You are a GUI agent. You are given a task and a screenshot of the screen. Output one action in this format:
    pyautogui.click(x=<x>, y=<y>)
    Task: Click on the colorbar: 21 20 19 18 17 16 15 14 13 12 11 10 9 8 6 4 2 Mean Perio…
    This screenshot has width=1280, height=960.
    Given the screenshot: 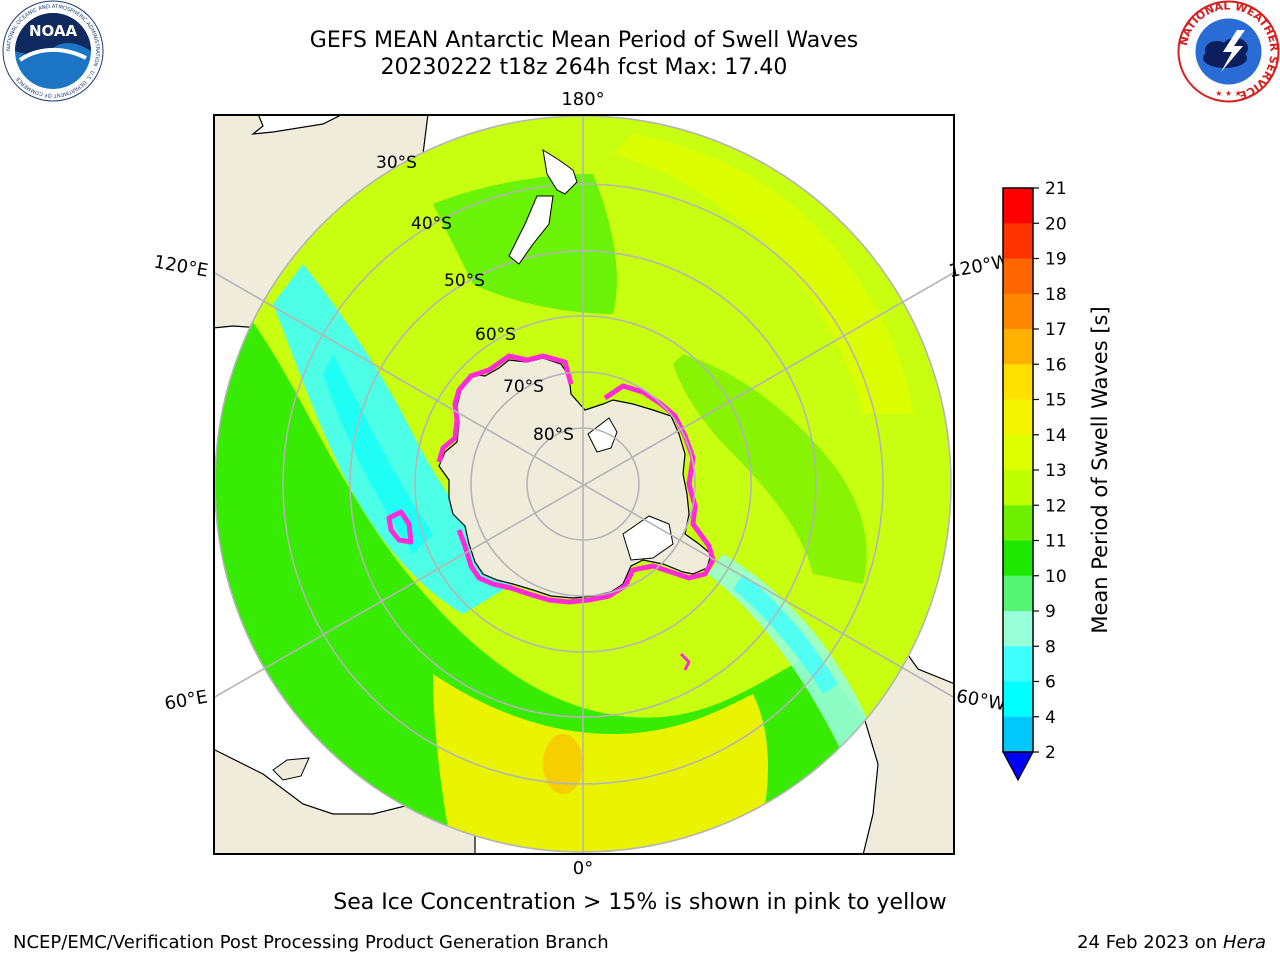 What is the action you would take?
    pyautogui.click(x=1056, y=481)
    